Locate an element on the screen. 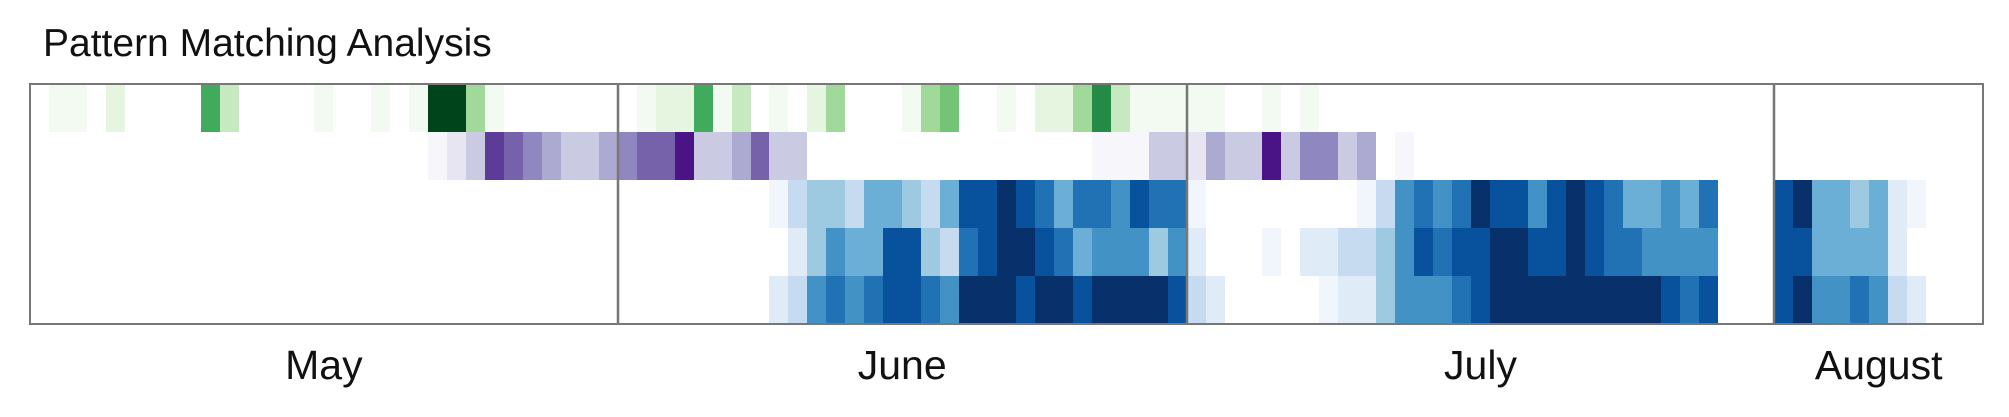 Image resolution: width=2009 pixels, height=417 pixels. month-label-july: July is located at coordinates (1480, 365).